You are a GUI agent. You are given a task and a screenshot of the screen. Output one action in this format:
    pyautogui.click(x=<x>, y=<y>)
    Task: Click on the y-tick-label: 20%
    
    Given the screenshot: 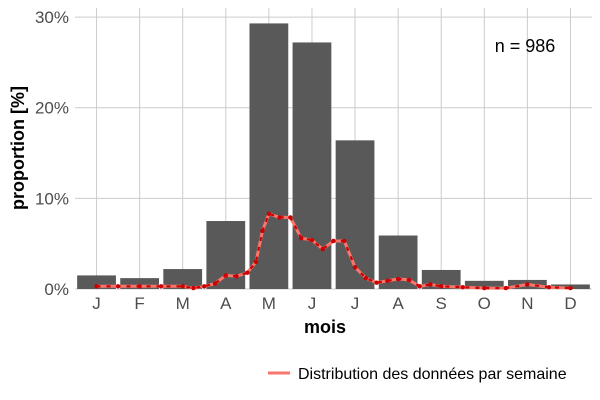 What is the action you would take?
    pyautogui.click(x=52, y=108)
    